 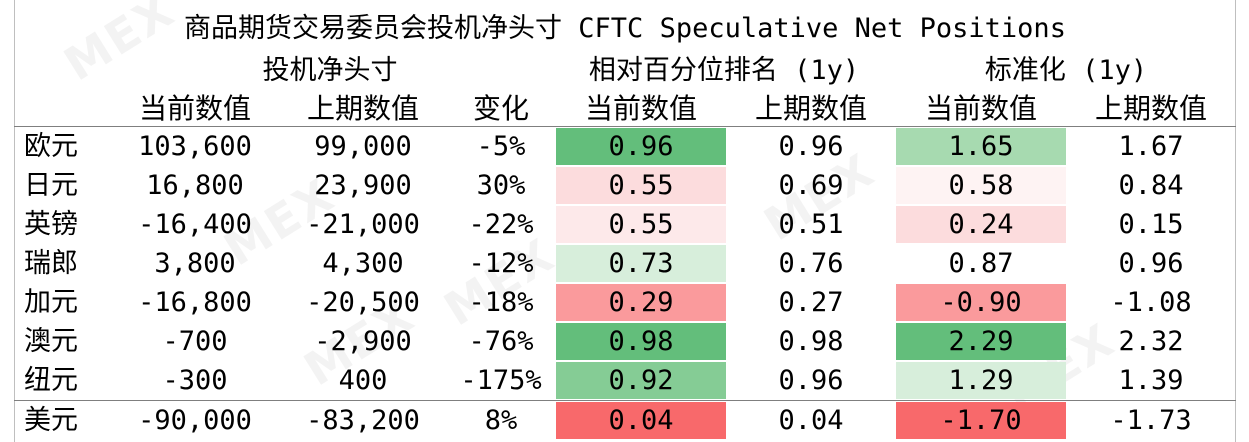 I want to click on change-value: 8%, so click(x=501, y=420).